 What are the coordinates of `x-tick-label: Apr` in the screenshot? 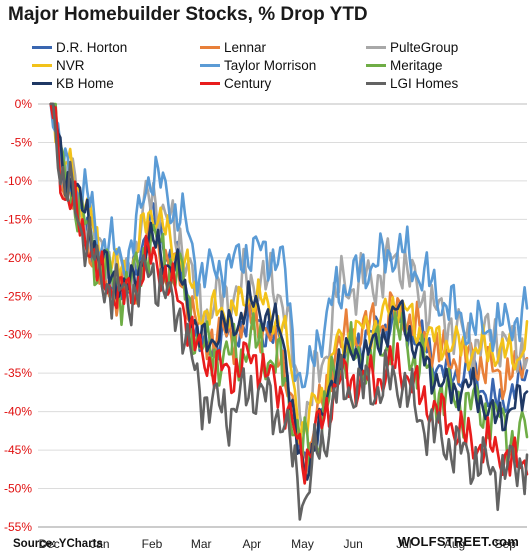 It's located at (251, 544).